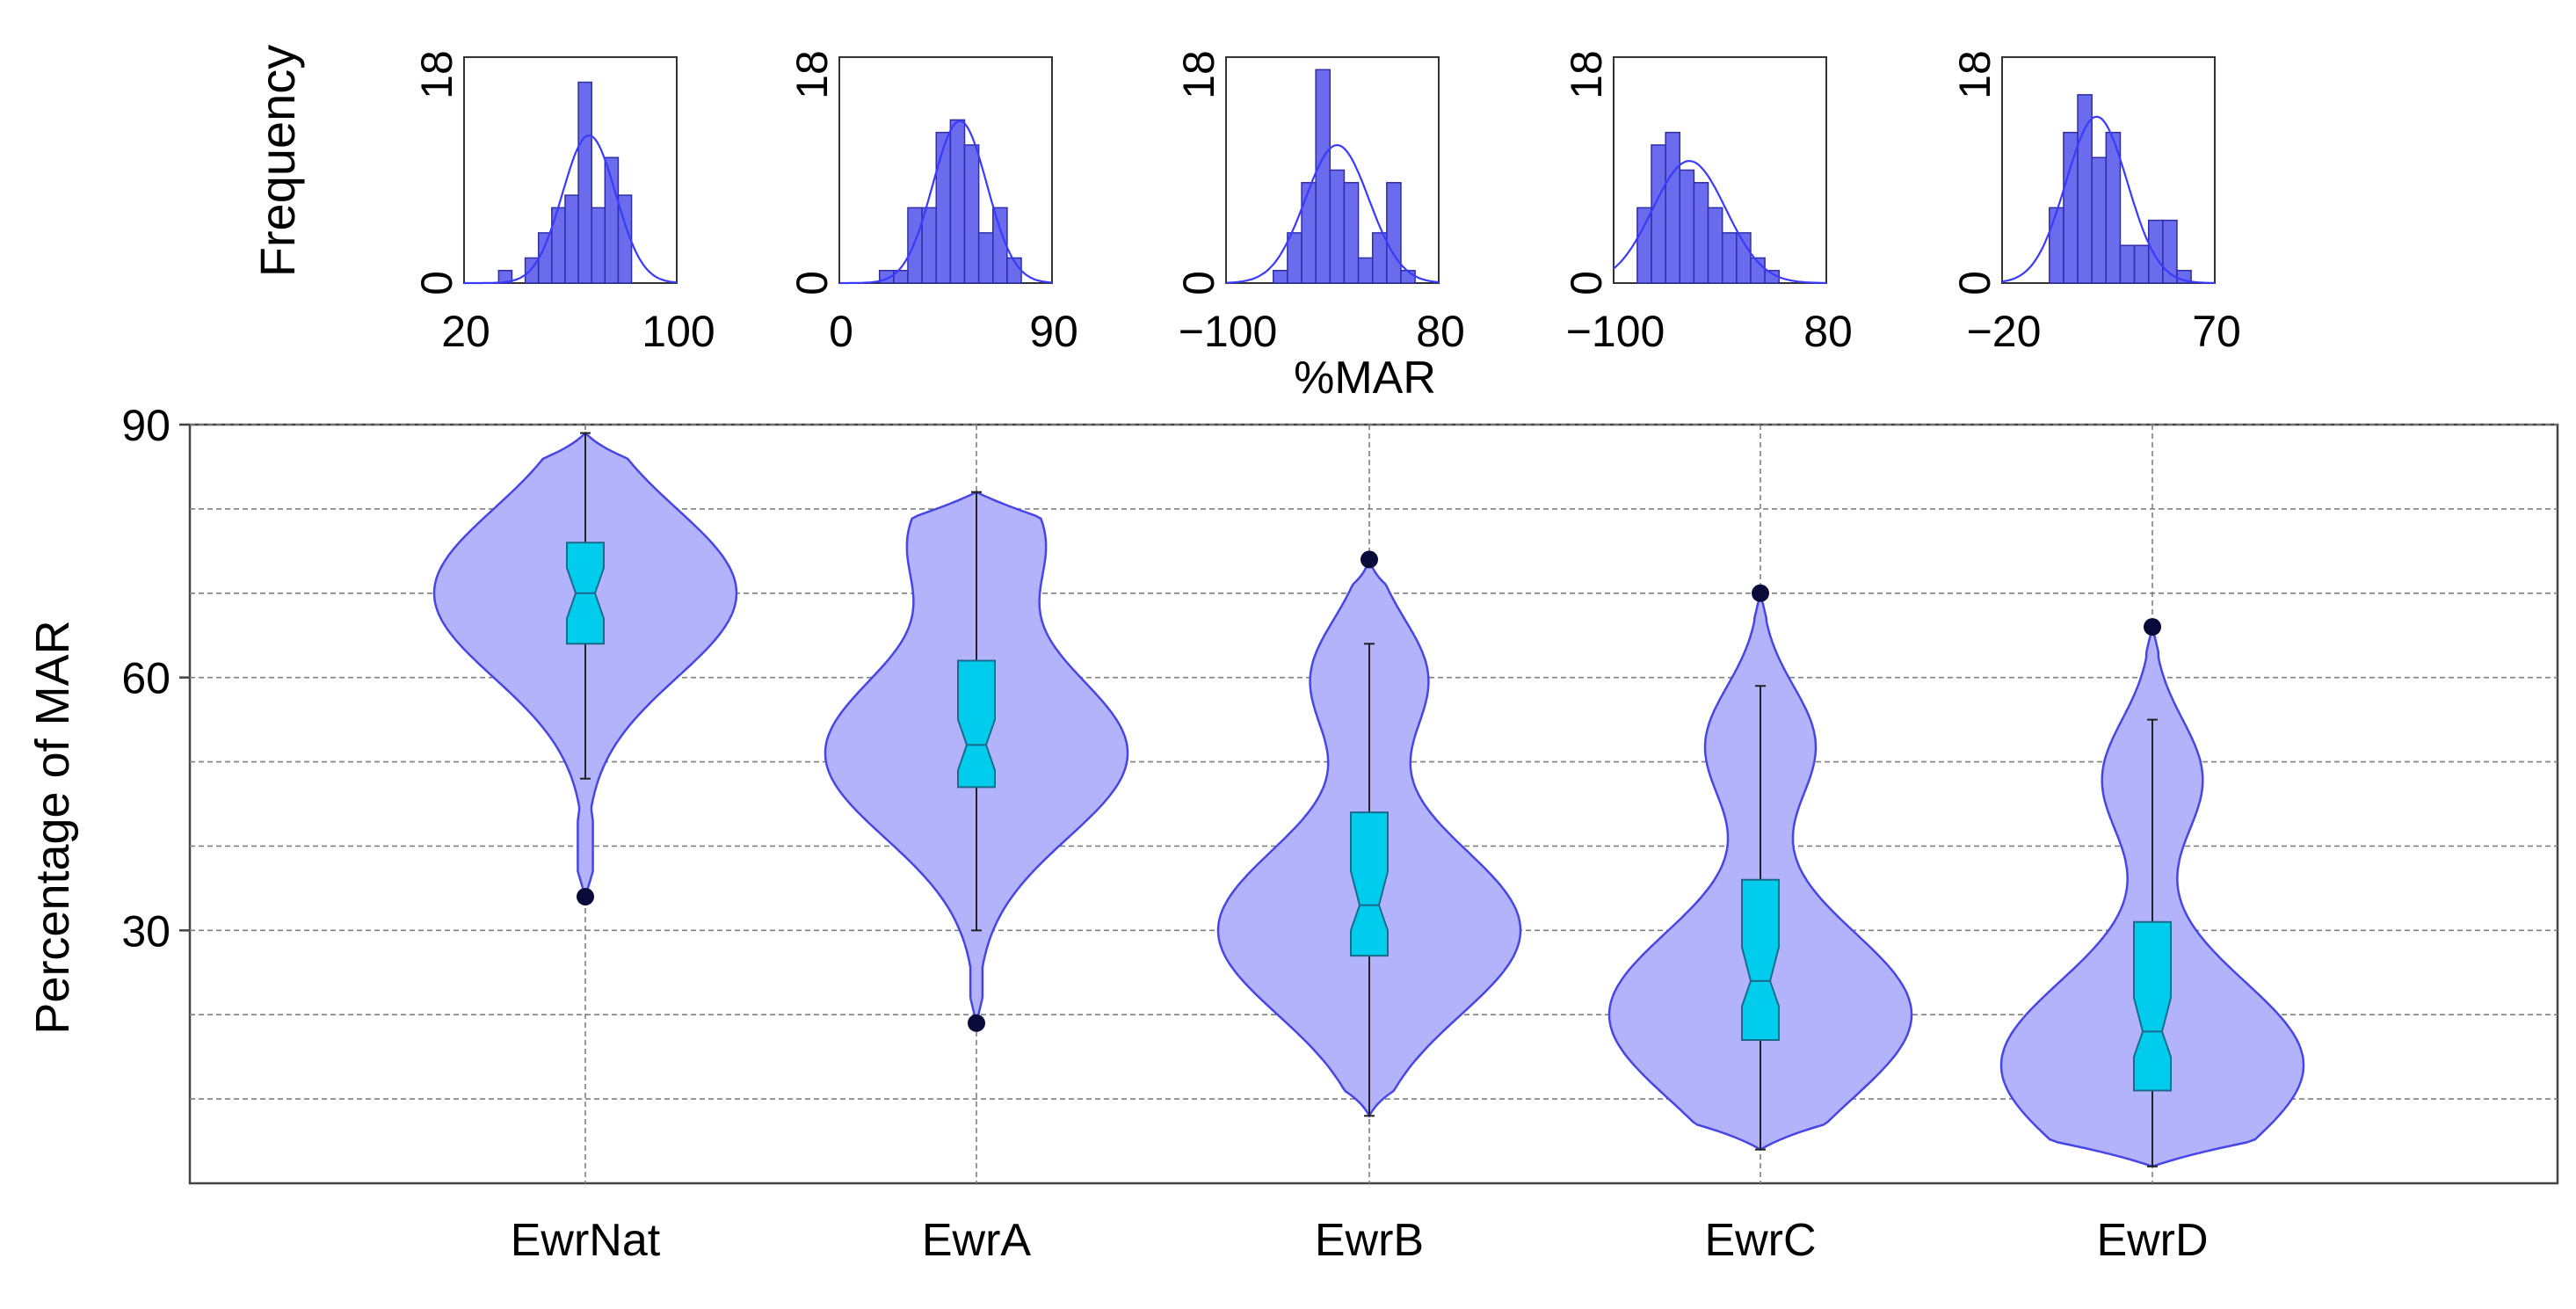 This screenshot has width=2576, height=1309. What do you see at coordinates (465, 331) in the screenshot?
I see `x-tick-label: 20` at bounding box center [465, 331].